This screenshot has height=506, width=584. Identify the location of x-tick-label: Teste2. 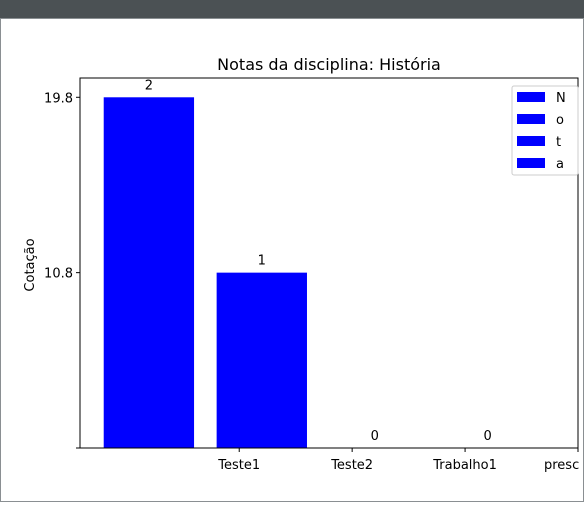
(351, 465).